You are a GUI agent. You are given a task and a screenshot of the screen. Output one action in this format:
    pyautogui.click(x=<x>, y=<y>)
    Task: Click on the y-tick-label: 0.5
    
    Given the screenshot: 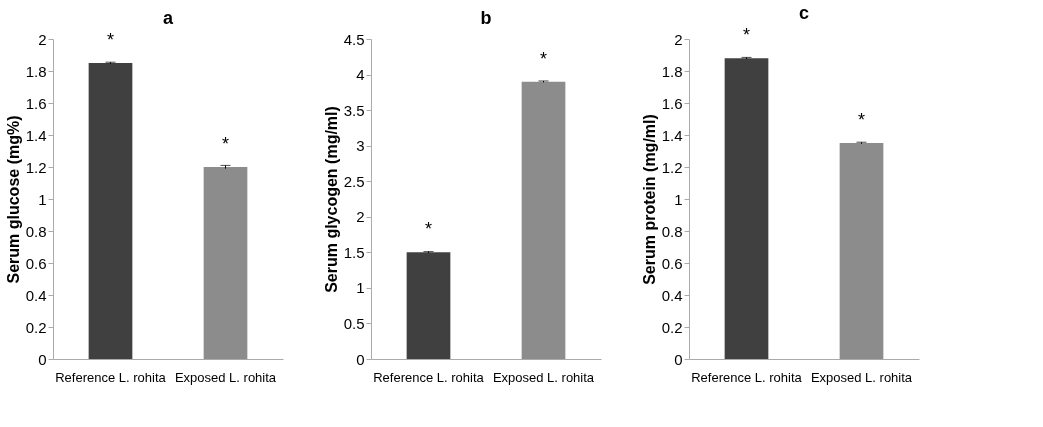 What is the action you would take?
    pyautogui.click(x=354, y=323)
    